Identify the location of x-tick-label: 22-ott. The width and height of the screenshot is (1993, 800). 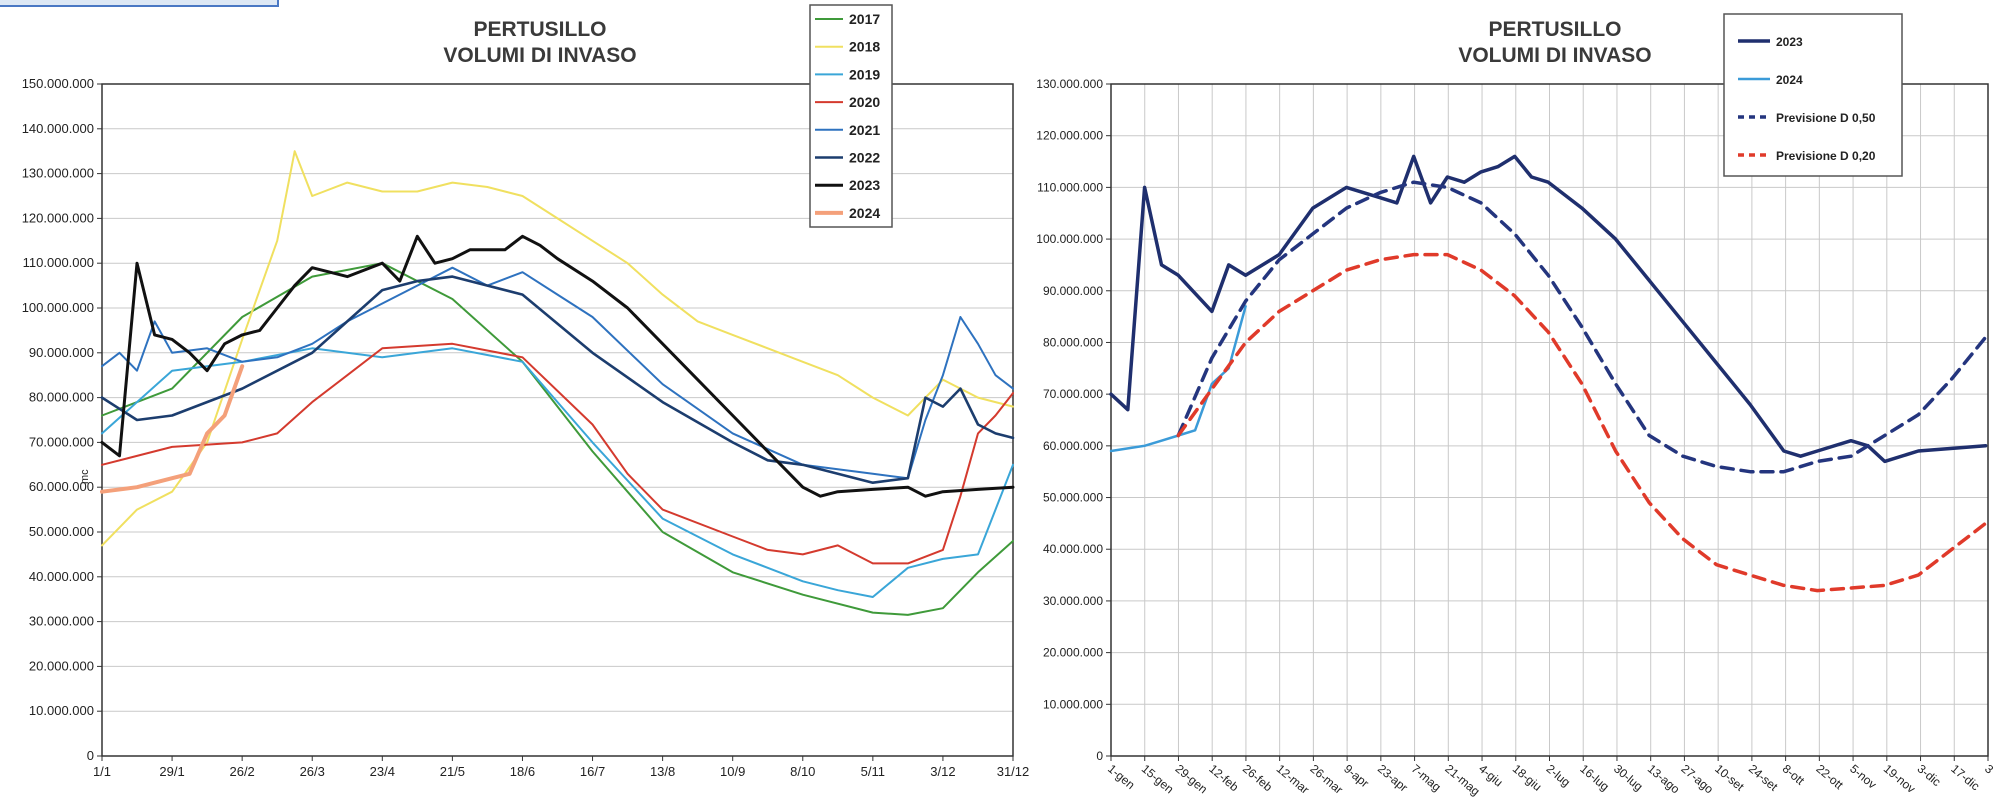
(1829, 777).